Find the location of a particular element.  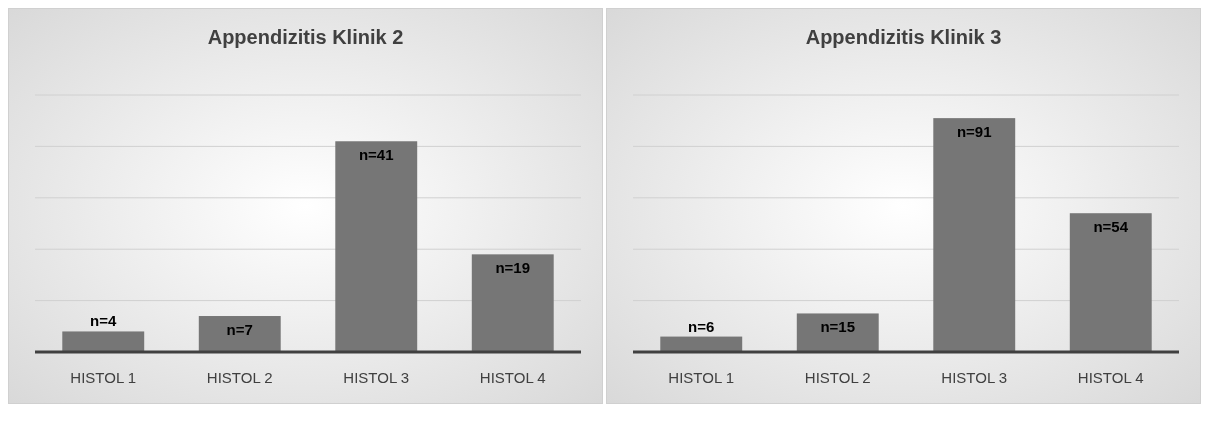

data-label: n=54 is located at coordinates (1111, 227).